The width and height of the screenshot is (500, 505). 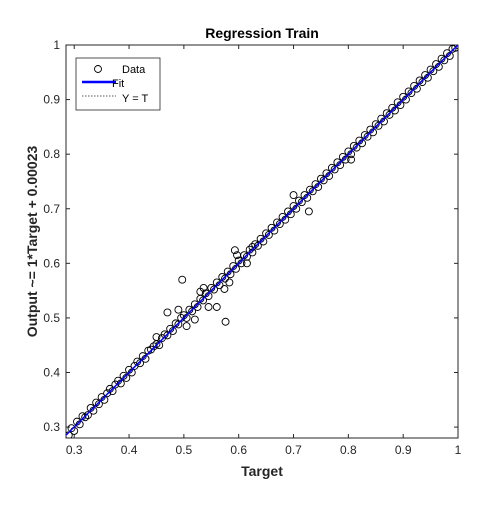 What do you see at coordinates (51, 373) in the screenshot?
I see `y-tick-label: 0.4` at bounding box center [51, 373].